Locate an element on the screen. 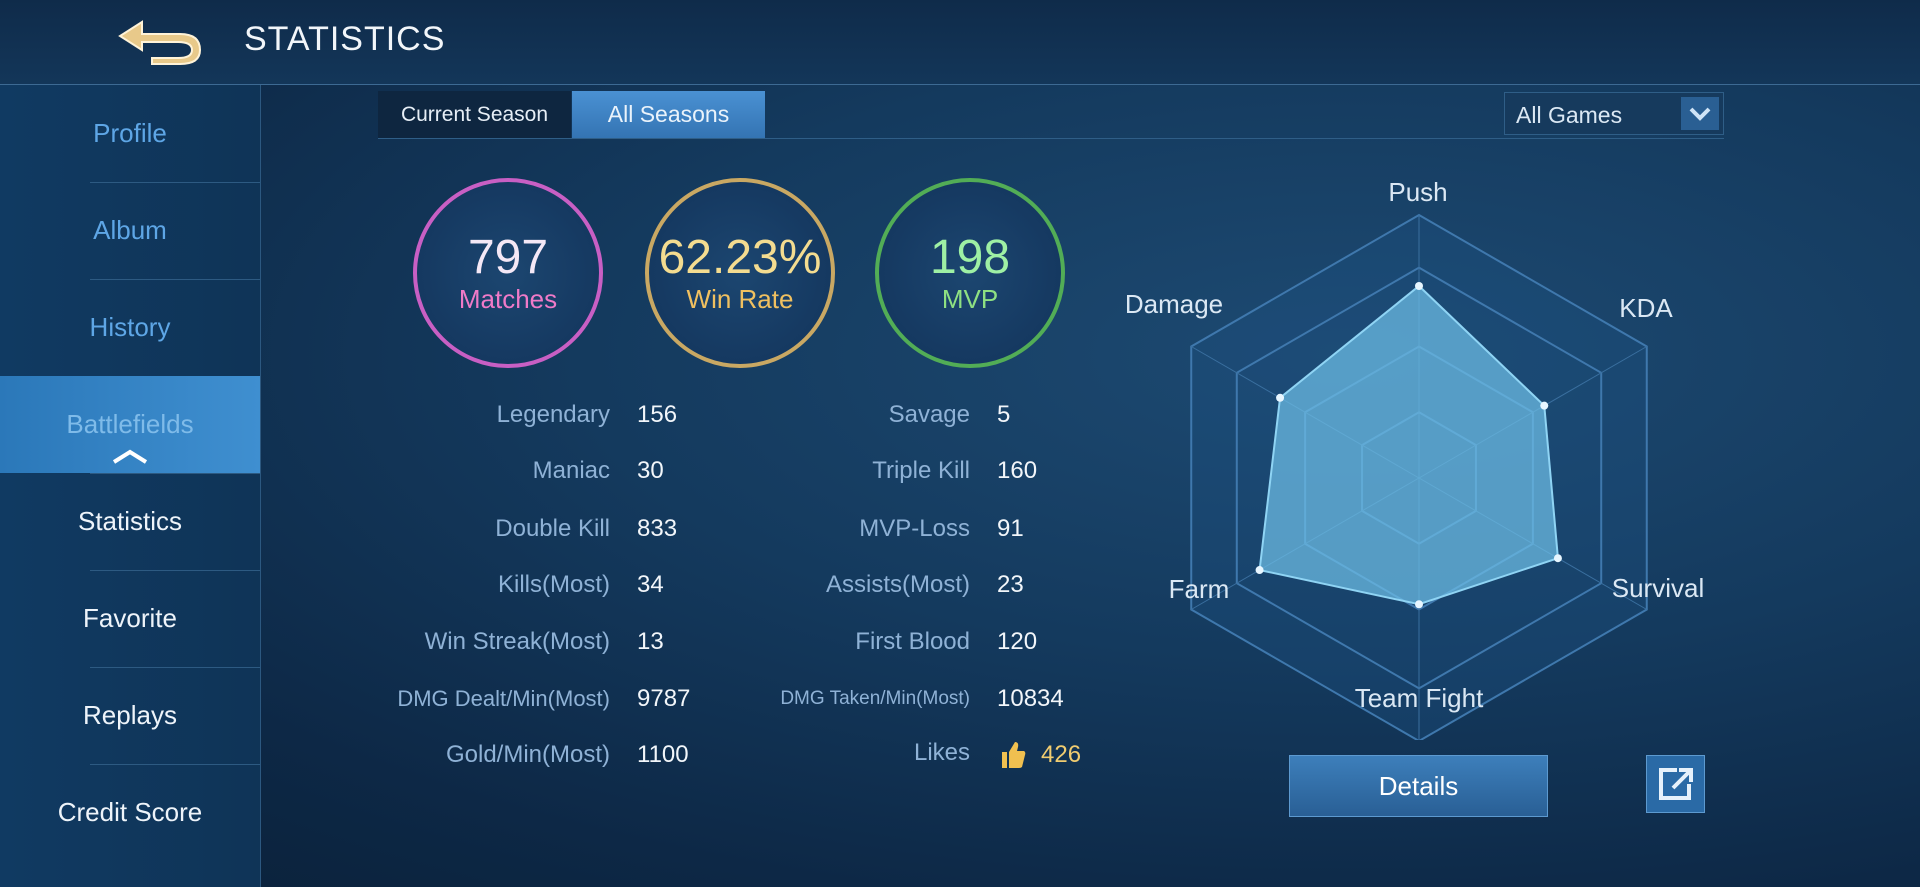 The width and height of the screenshot is (1920, 887). tab: Current Season is located at coordinates (474, 114).